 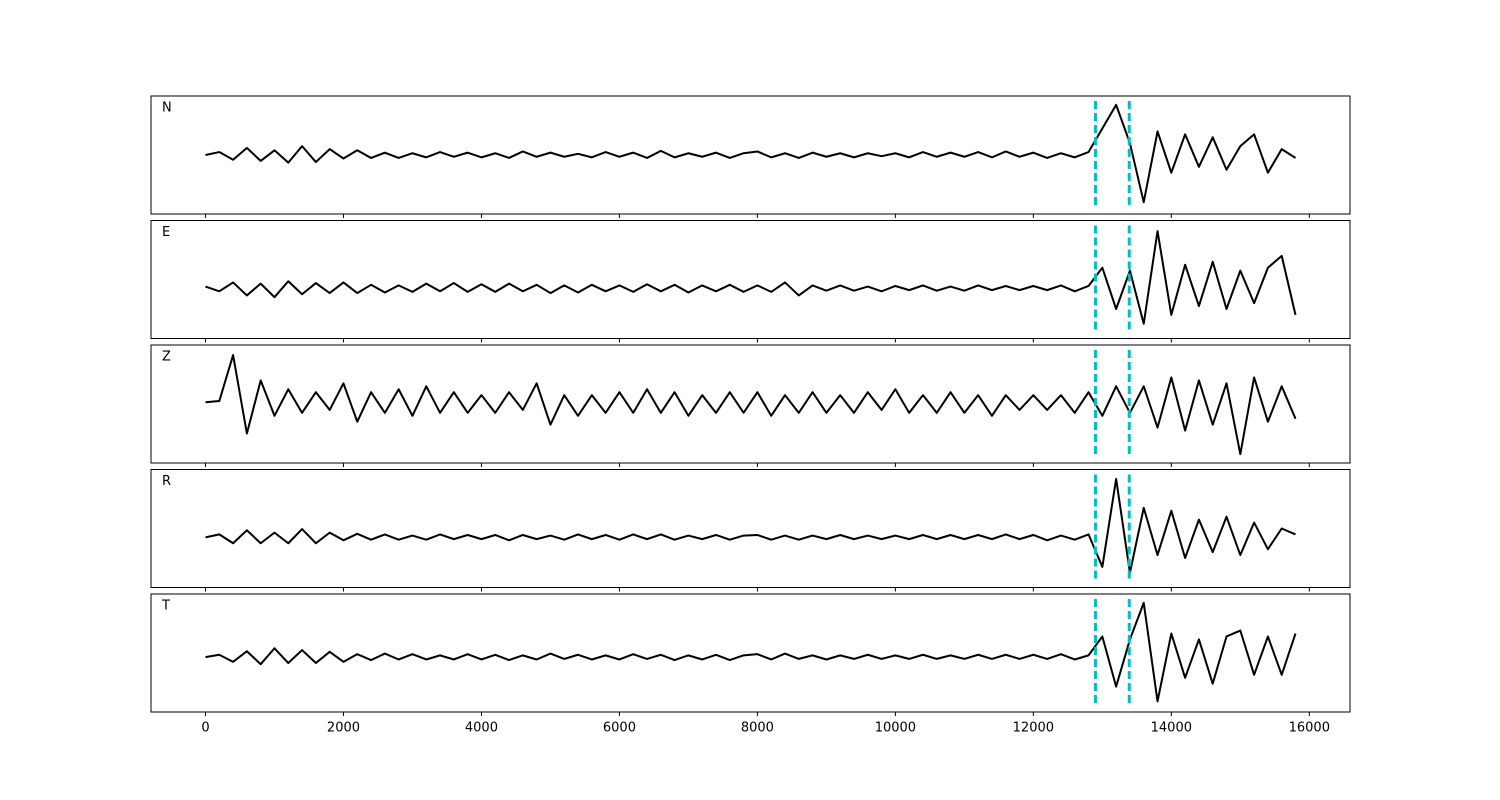 I want to click on x-tick-label: 10000, so click(x=895, y=728).